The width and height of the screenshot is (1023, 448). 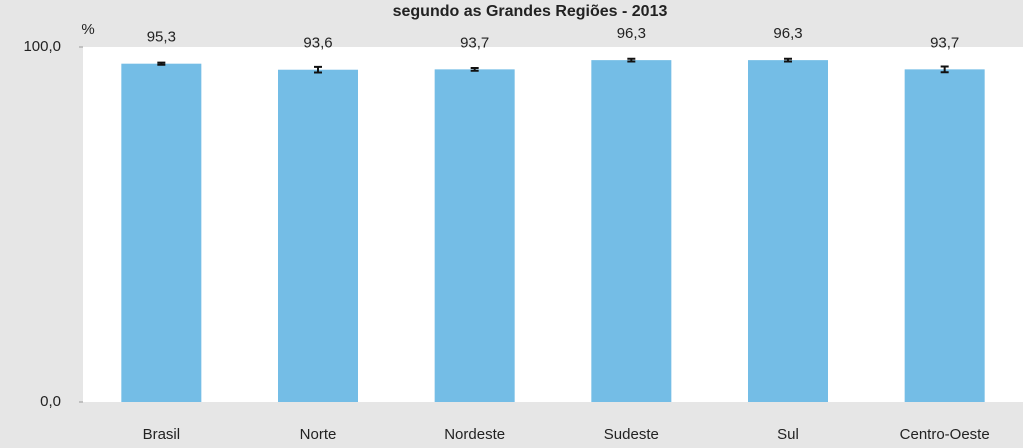 I want to click on y-tick-label: 100,0, so click(x=42, y=46).